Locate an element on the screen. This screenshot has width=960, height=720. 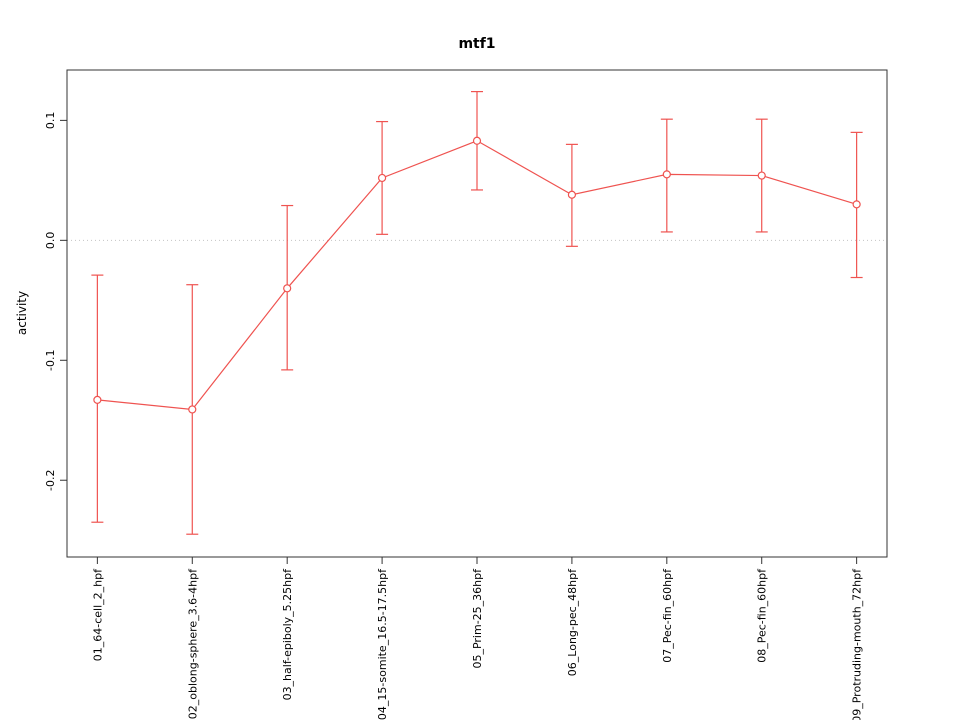
y-axis-tick-label: 0.0 is located at coordinates (50, 241).